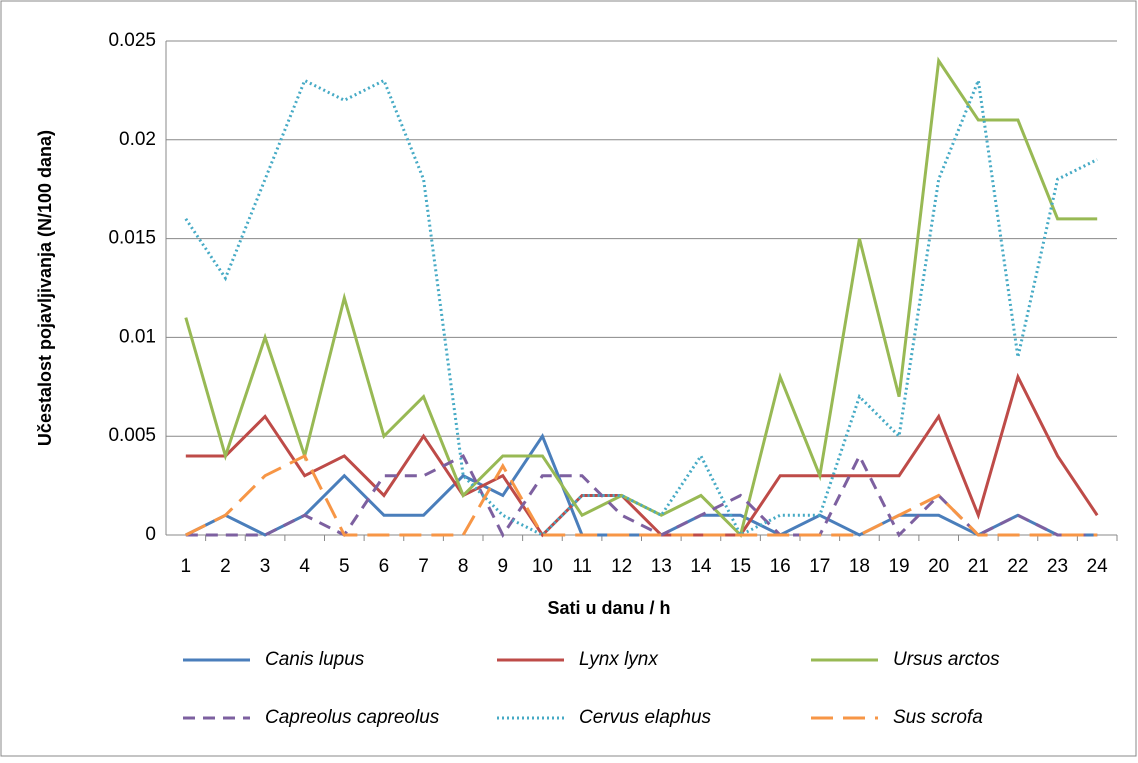 This screenshot has height=763, width=1138. Describe the element at coordinates (150, 534) in the screenshot. I see `y-tick-label: 0` at that location.